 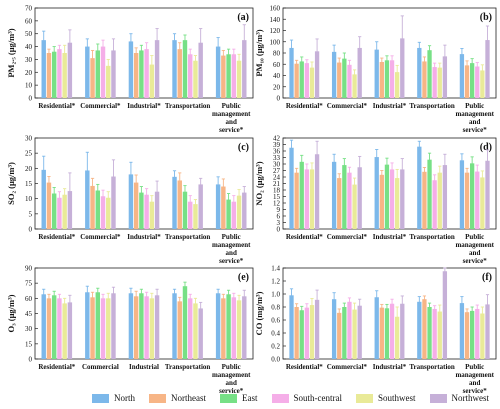 I want to click on y-axis-label: PM₂.₅ (μg/m³), so click(x=11, y=52).